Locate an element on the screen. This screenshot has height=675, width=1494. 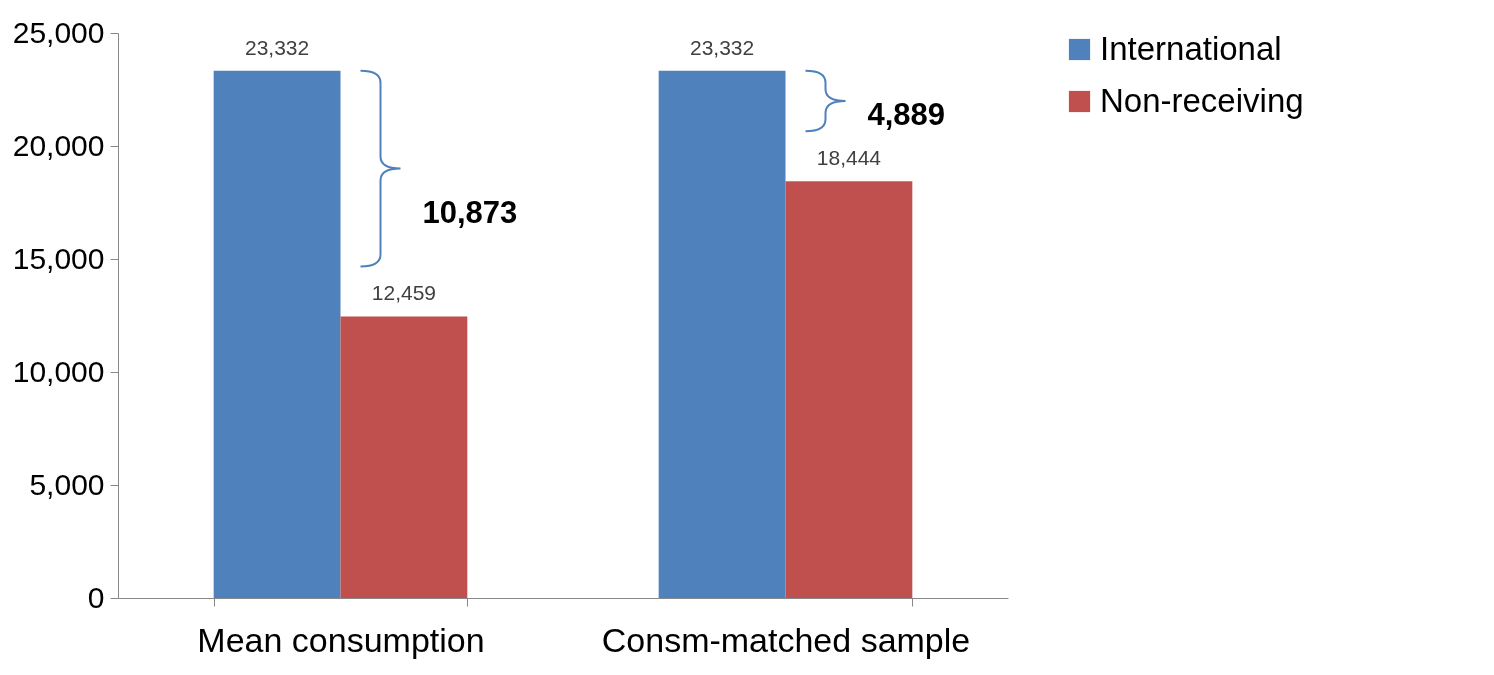
legend-label: Non-receiving is located at coordinates (1202, 100).